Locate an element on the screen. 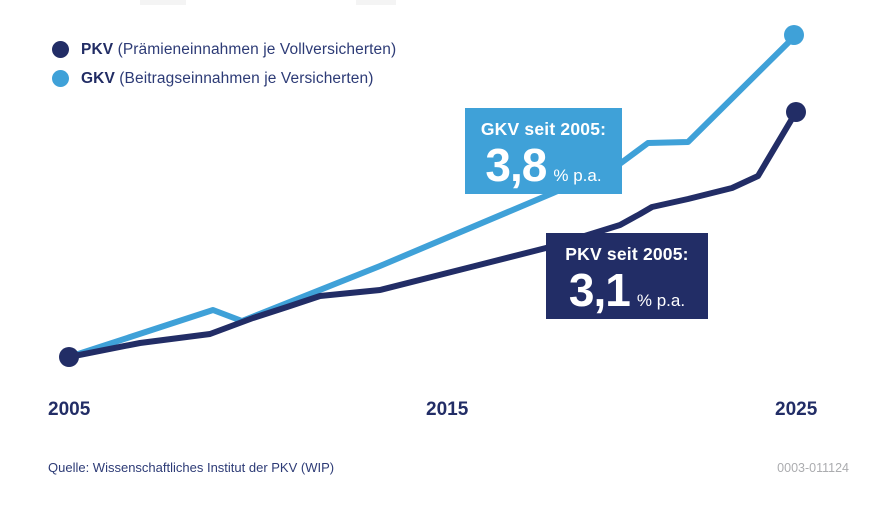 Image resolution: width=894 pixels, height=511 pixels. pkv-callout-title: PKV seit 2005: is located at coordinates (627, 254).